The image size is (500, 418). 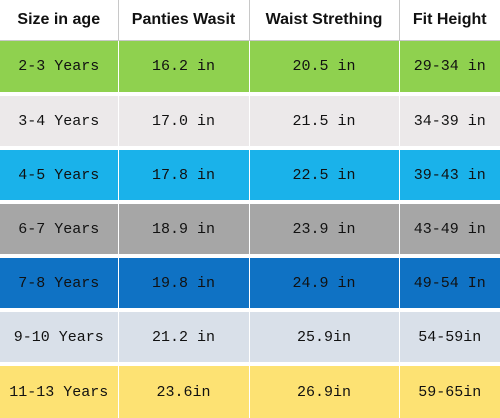 What do you see at coordinates (449, 391) in the screenshot?
I see `cell-fit-height: 59-65in` at bounding box center [449, 391].